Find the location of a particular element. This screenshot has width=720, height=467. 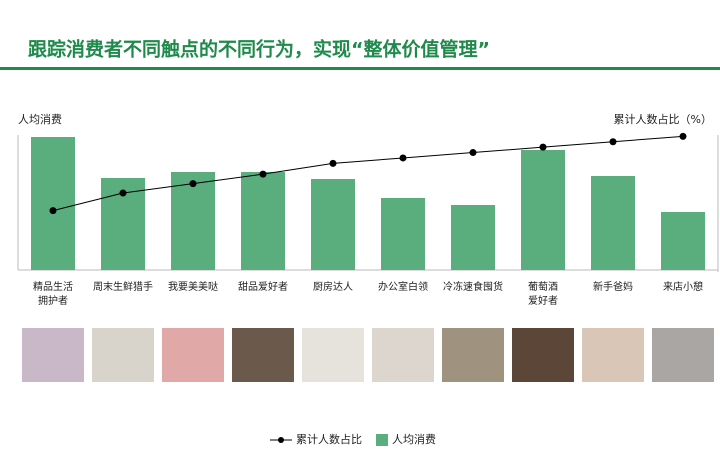

photos is located at coordinates (368, 355).